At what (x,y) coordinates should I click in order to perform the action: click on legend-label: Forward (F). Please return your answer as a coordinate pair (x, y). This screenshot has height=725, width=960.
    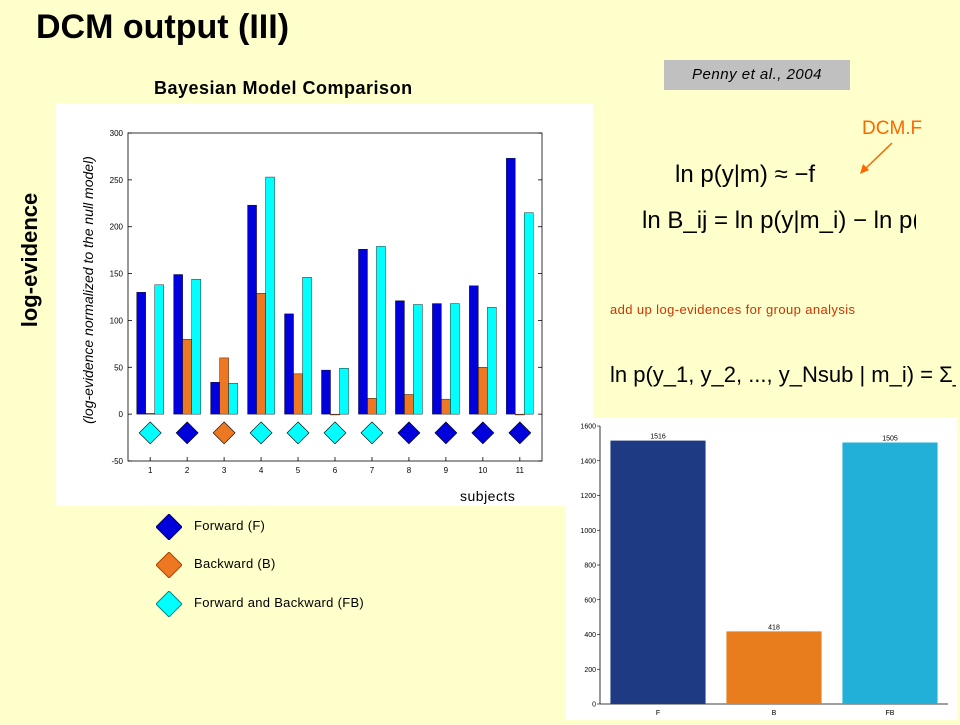
    Looking at the image, I should click on (230, 525).